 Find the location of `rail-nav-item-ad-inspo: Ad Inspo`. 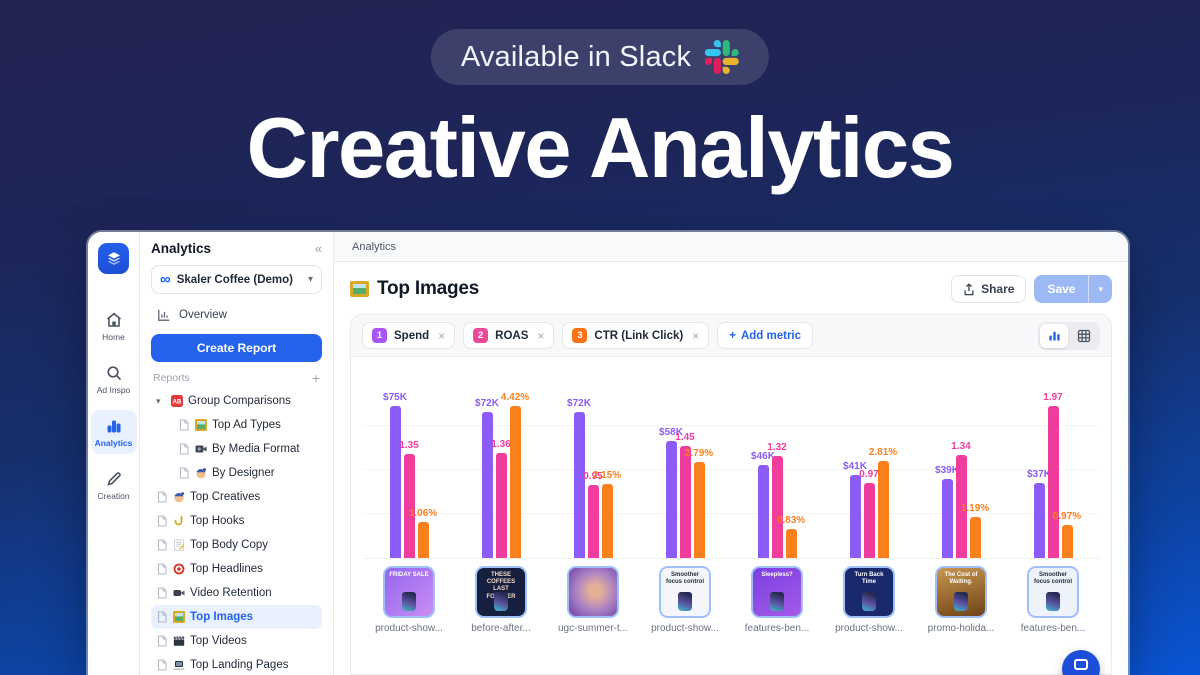

rail-nav-item-ad-inspo: Ad Inspo is located at coordinates (114, 379).